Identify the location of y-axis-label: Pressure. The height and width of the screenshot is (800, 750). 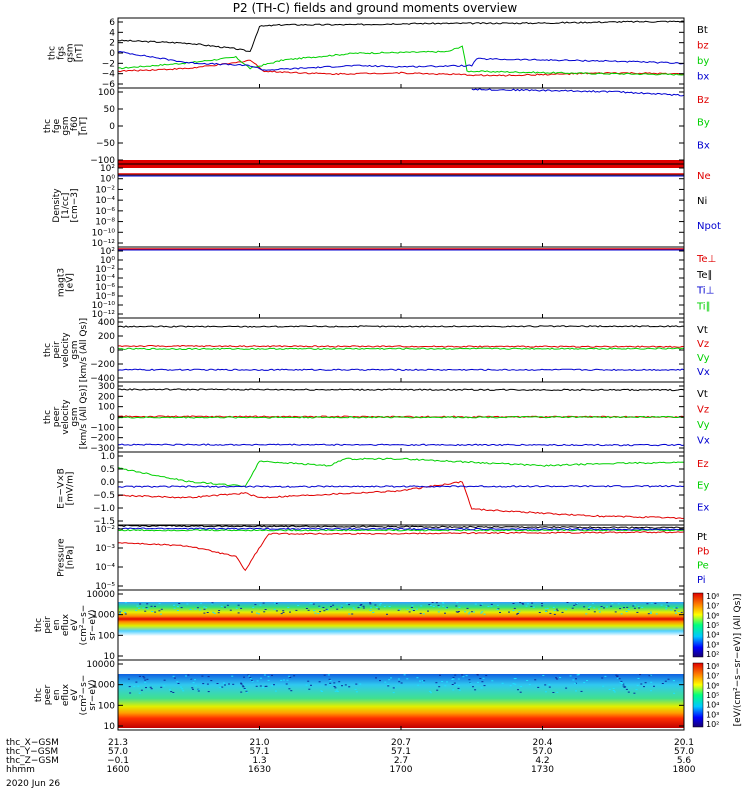
(62, 557).